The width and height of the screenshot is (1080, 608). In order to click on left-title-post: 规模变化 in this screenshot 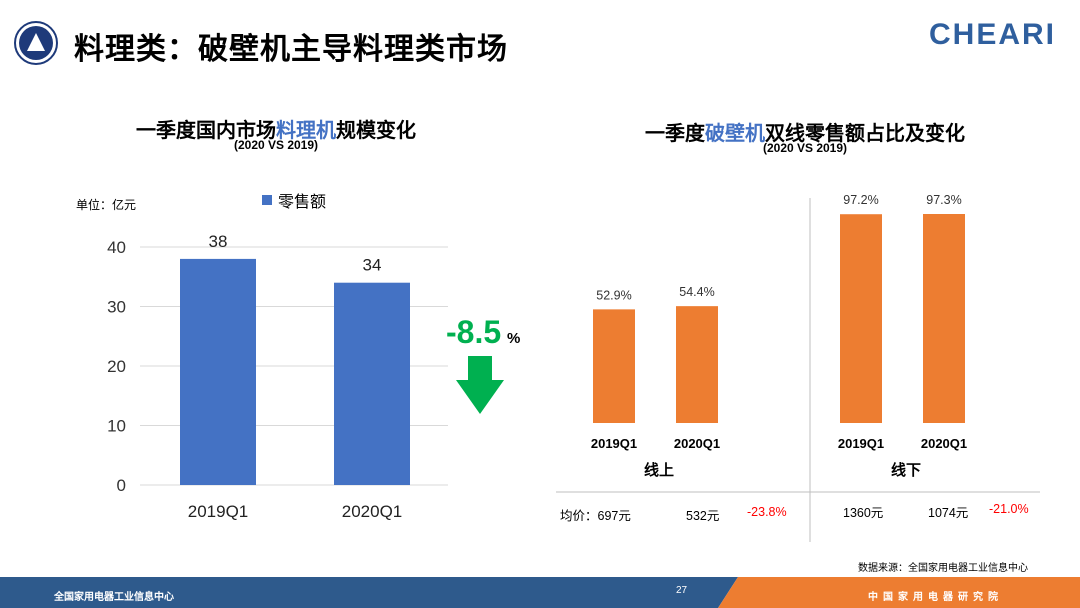, I will do `click(376, 131)`.